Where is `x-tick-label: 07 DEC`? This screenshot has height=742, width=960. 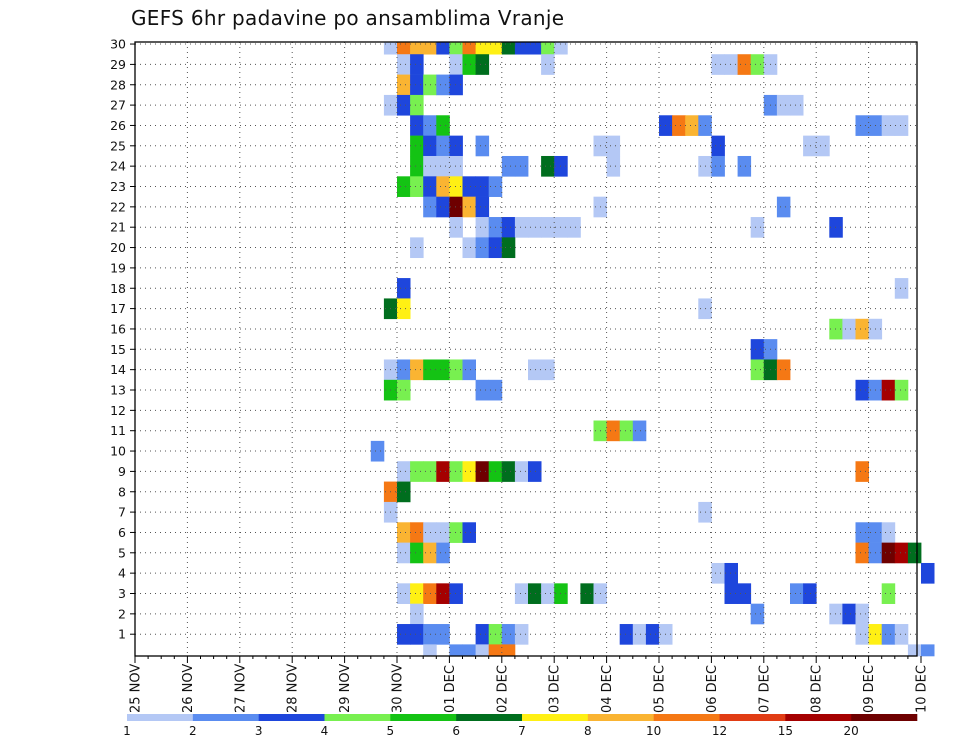
x-tick-label: 07 DEC is located at coordinates (764, 689).